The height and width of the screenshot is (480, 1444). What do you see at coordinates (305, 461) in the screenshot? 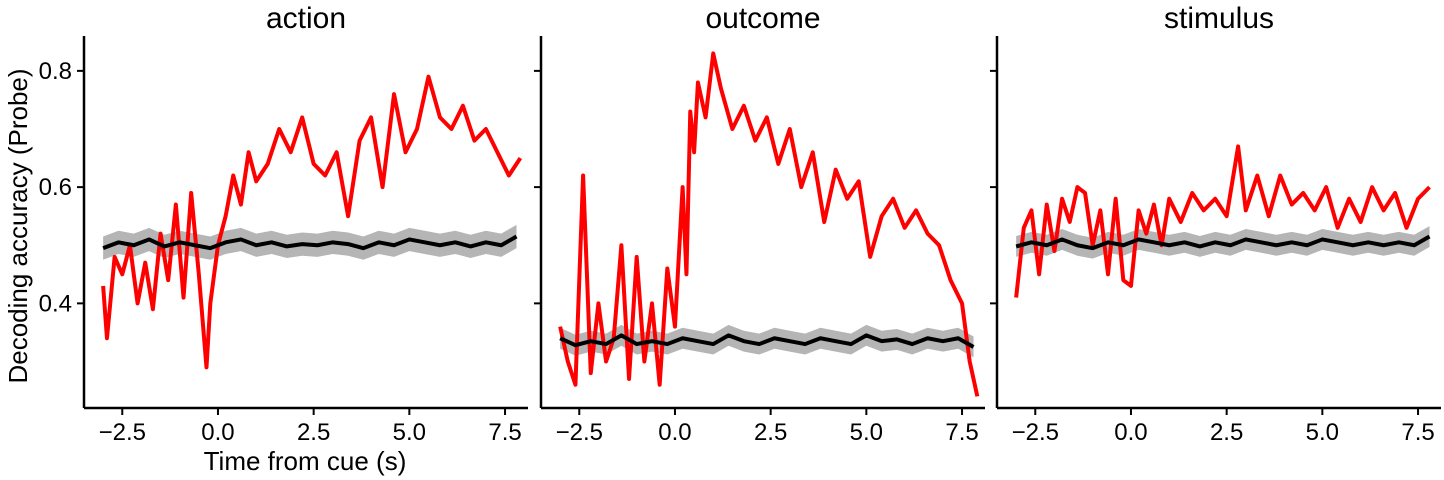
I see `x-axis-label: Time from cue (s)` at bounding box center [305, 461].